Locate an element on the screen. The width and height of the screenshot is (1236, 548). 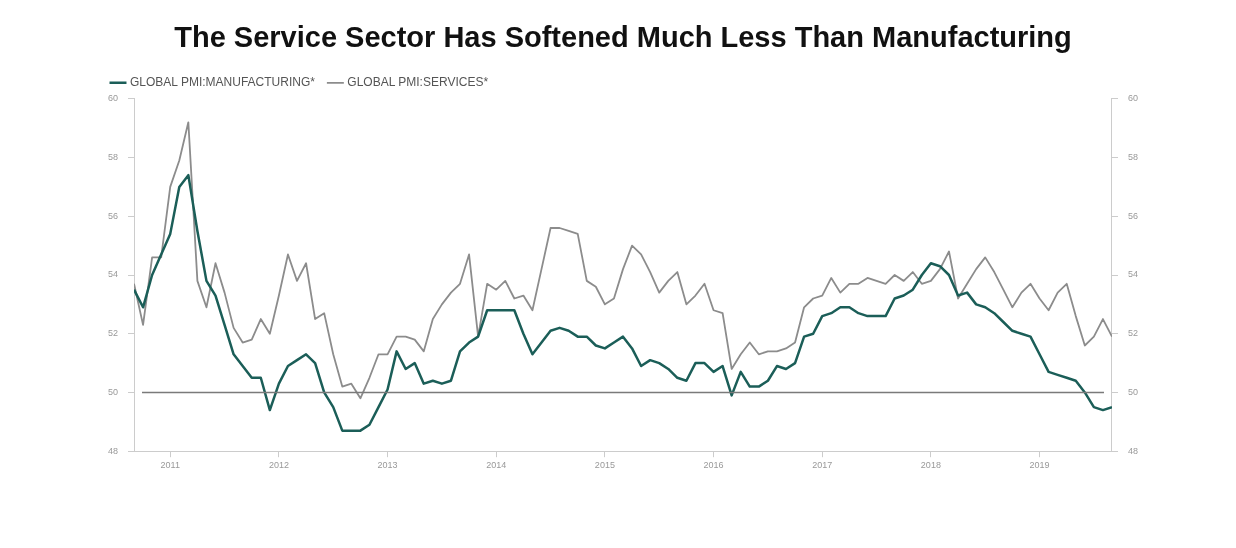
y-tick-label: 50 is located at coordinates (113, 391).